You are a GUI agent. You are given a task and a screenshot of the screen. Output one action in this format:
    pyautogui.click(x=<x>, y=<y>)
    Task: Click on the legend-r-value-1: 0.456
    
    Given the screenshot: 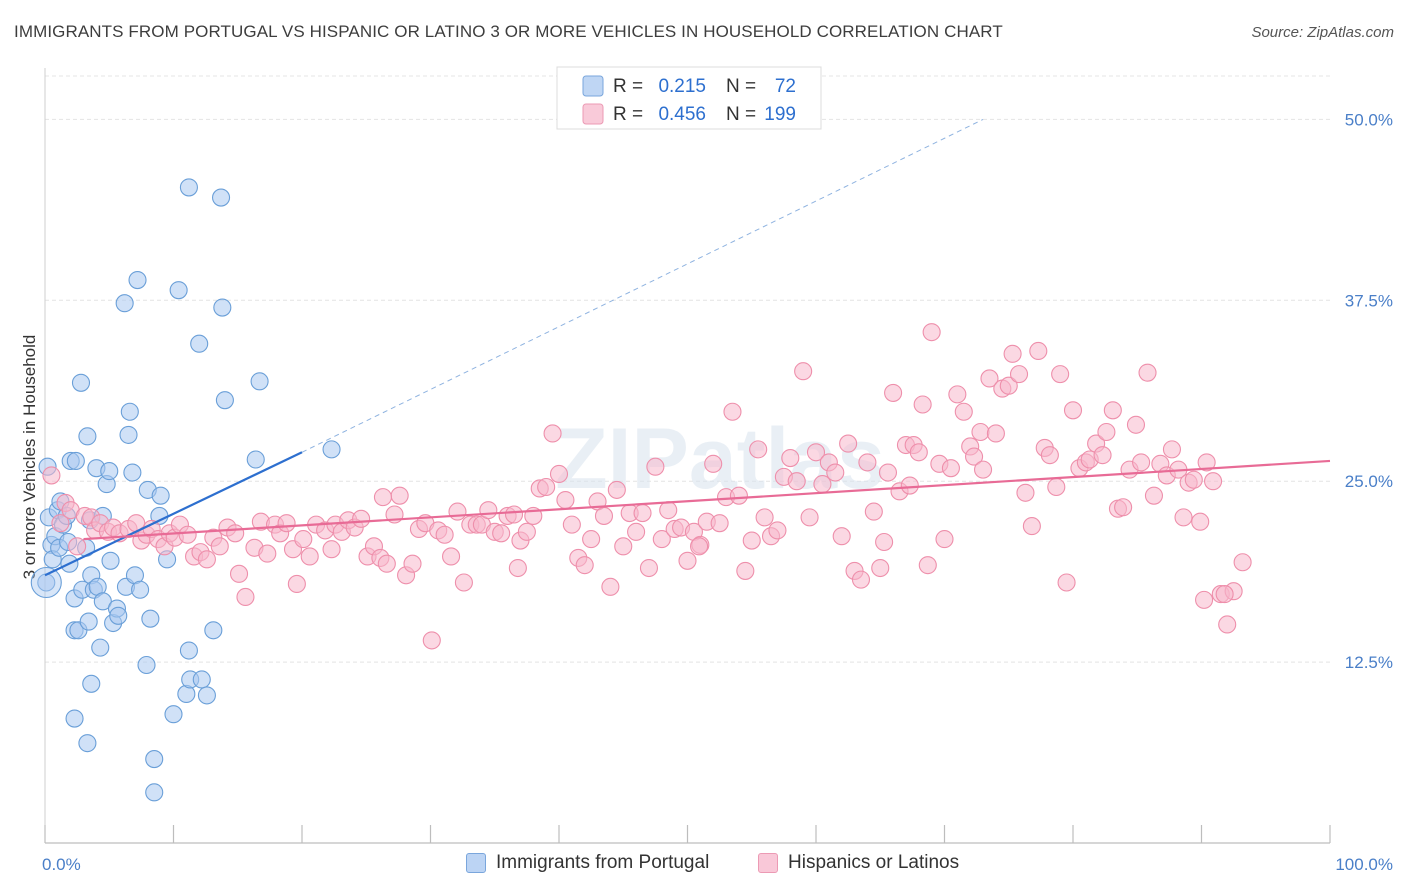 What is the action you would take?
    pyautogui.click(x=682, y=114)
    